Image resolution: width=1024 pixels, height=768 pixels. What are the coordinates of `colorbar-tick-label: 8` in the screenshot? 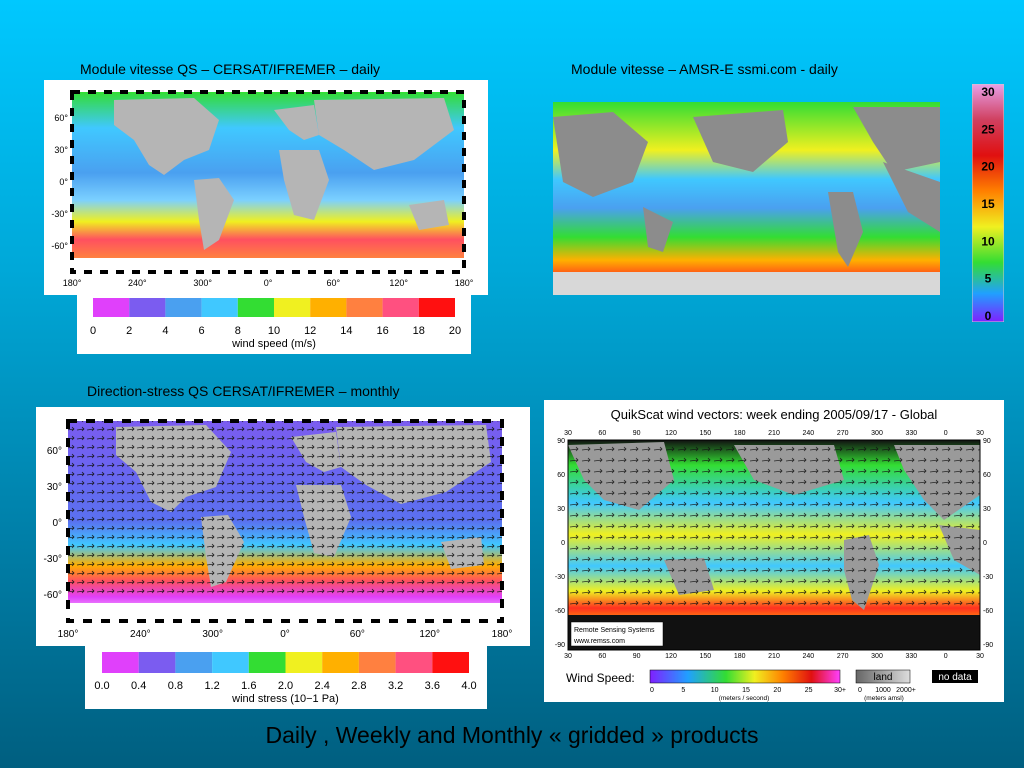 It's located at (238, 331).